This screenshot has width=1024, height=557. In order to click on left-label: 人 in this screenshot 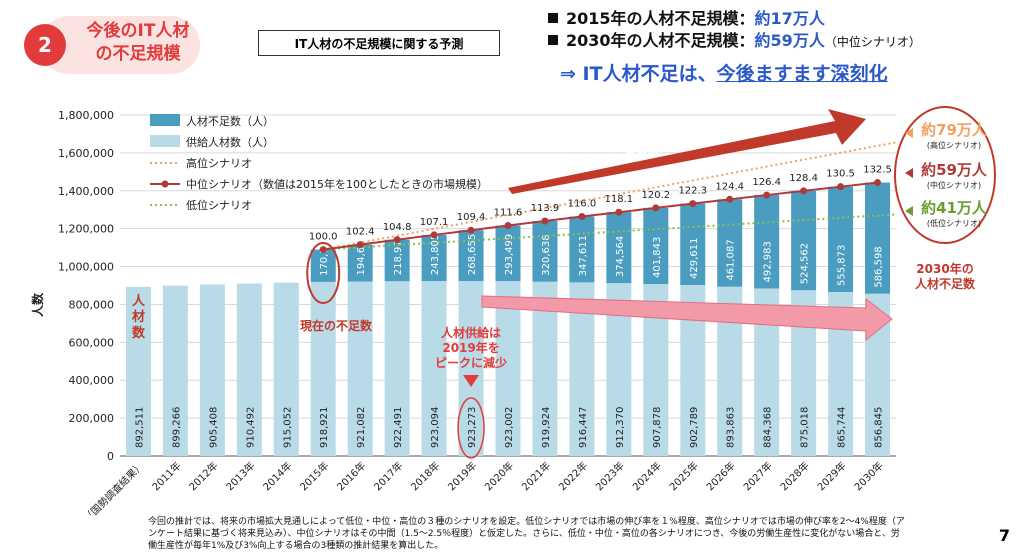, I will do `click(139, 301)`.